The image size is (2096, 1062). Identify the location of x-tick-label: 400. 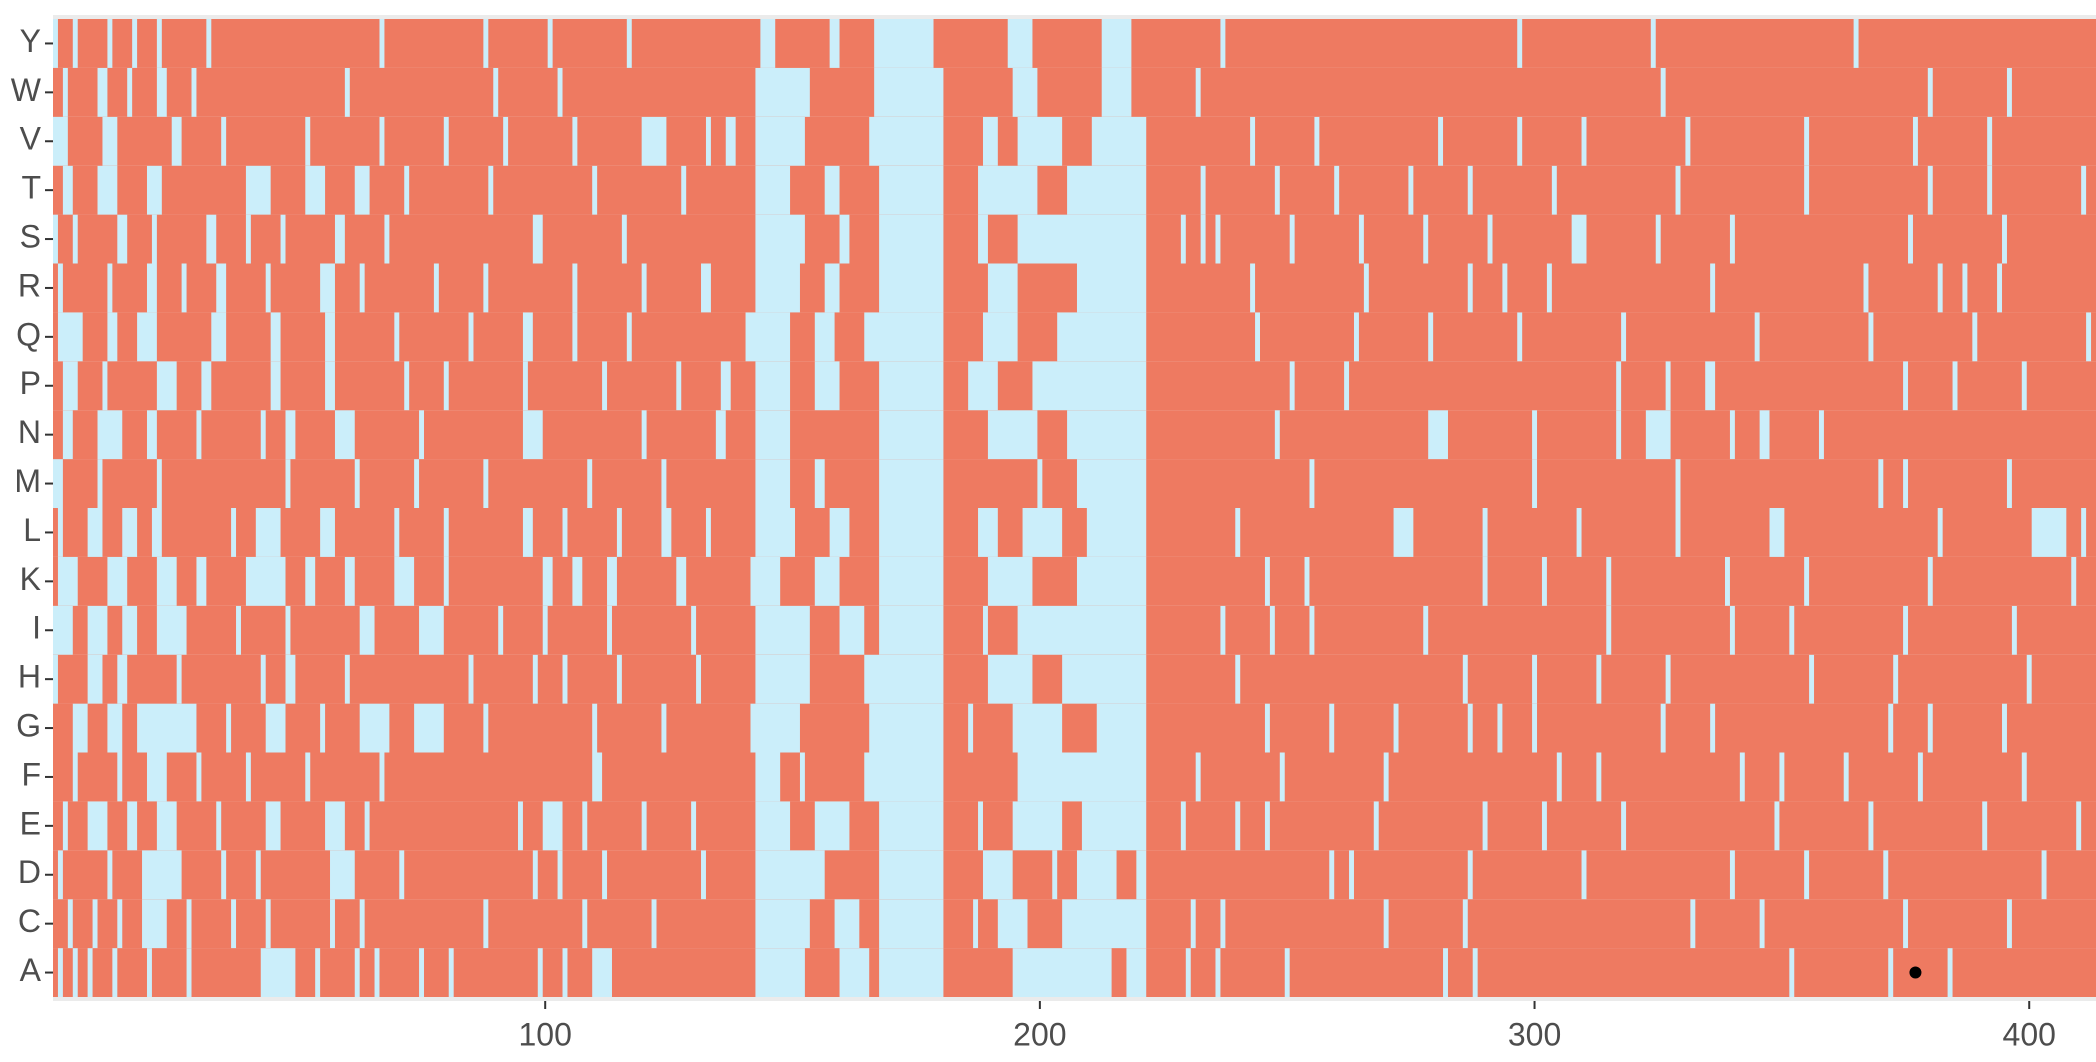
(2029, 1034).